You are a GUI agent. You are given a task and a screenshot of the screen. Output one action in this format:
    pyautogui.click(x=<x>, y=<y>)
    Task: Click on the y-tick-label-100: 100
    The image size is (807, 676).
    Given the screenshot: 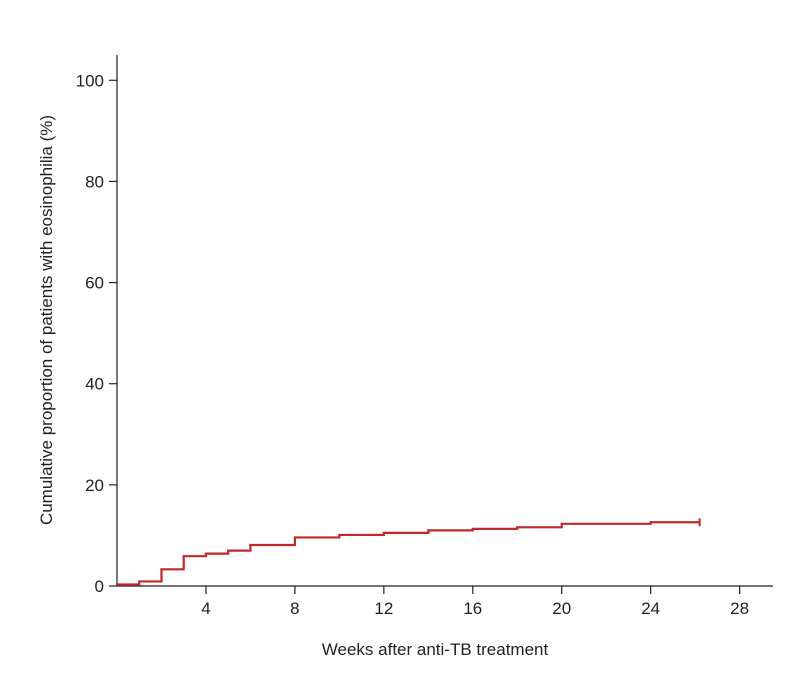 What is the action you would take?
    pyautogui.click(x=90, y=80)
    